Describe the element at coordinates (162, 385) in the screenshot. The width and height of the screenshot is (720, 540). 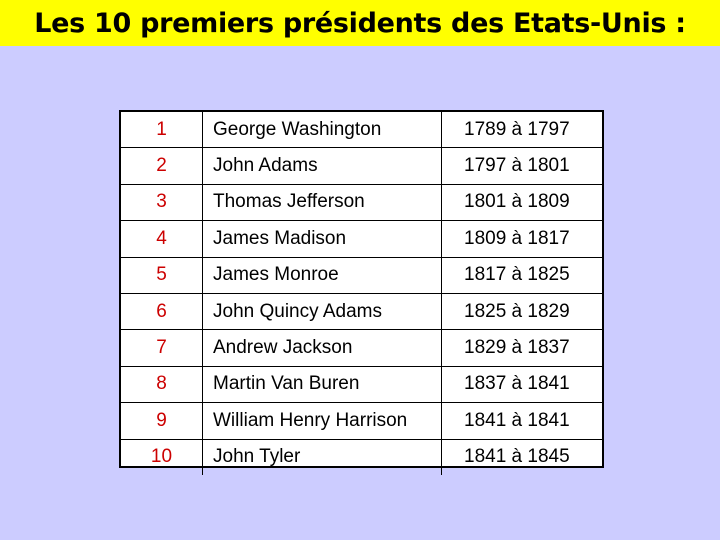
I see `president-number: 8` at that location.